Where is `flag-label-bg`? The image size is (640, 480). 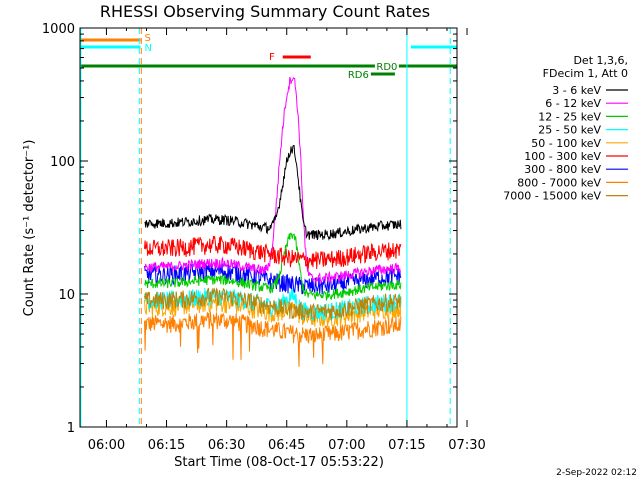
flag-label-bg is located at coordinates (386, 66).